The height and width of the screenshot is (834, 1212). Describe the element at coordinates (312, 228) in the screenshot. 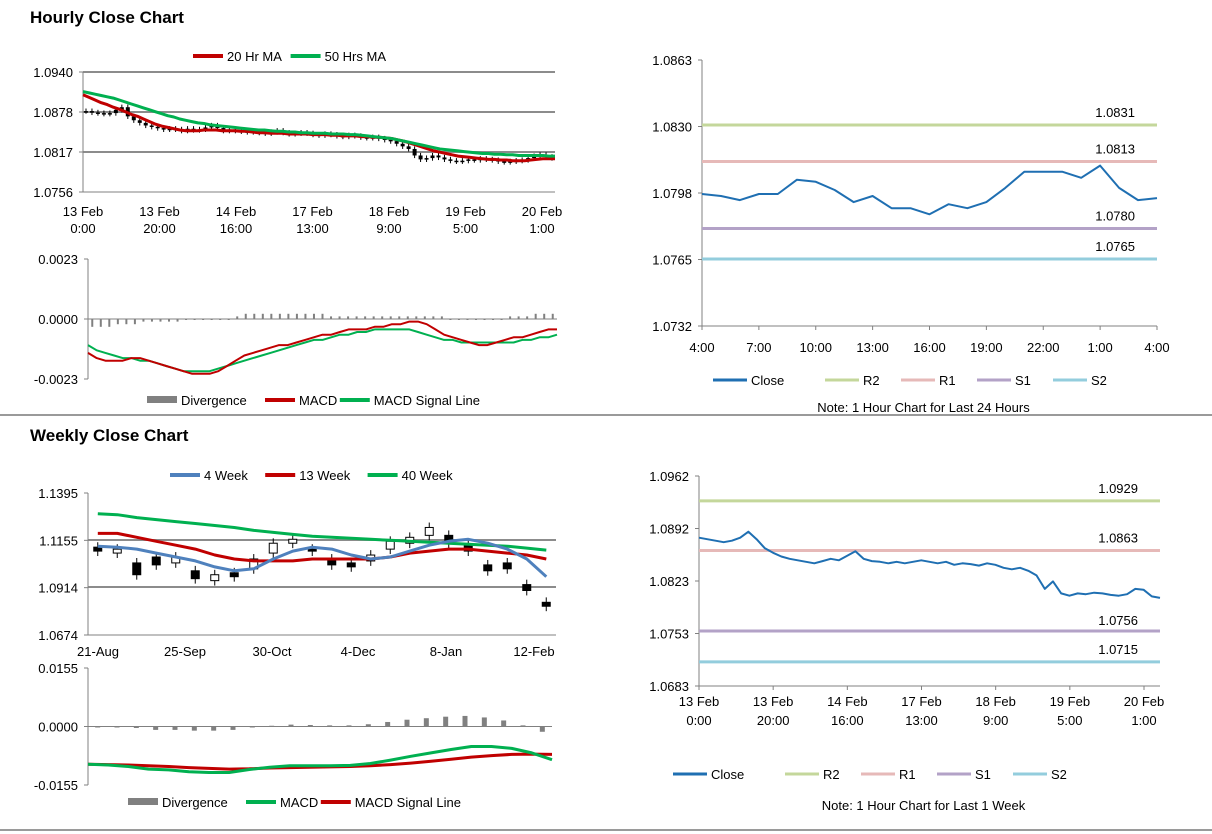

I see `hourly-price-x-tick-label: 13:00` at that location.